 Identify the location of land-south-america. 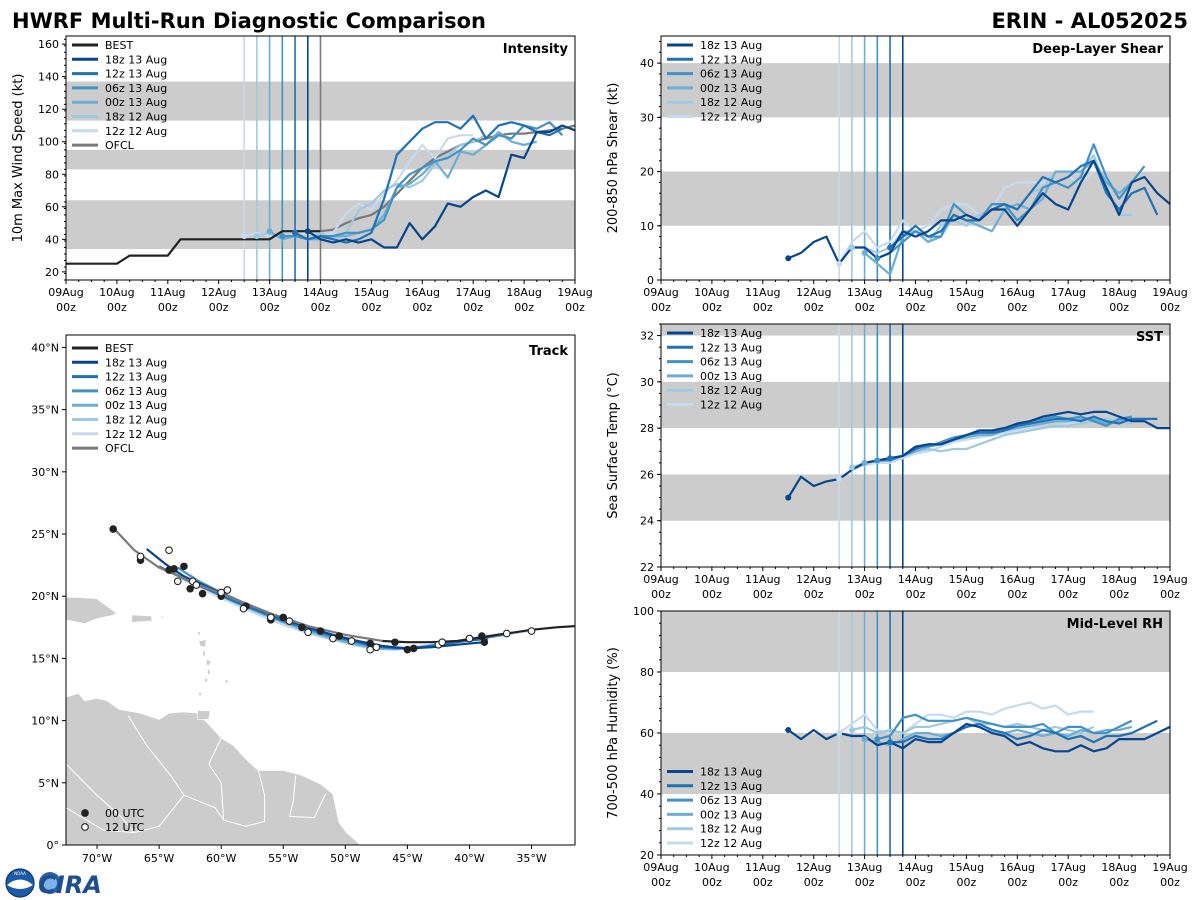
(213, 768).